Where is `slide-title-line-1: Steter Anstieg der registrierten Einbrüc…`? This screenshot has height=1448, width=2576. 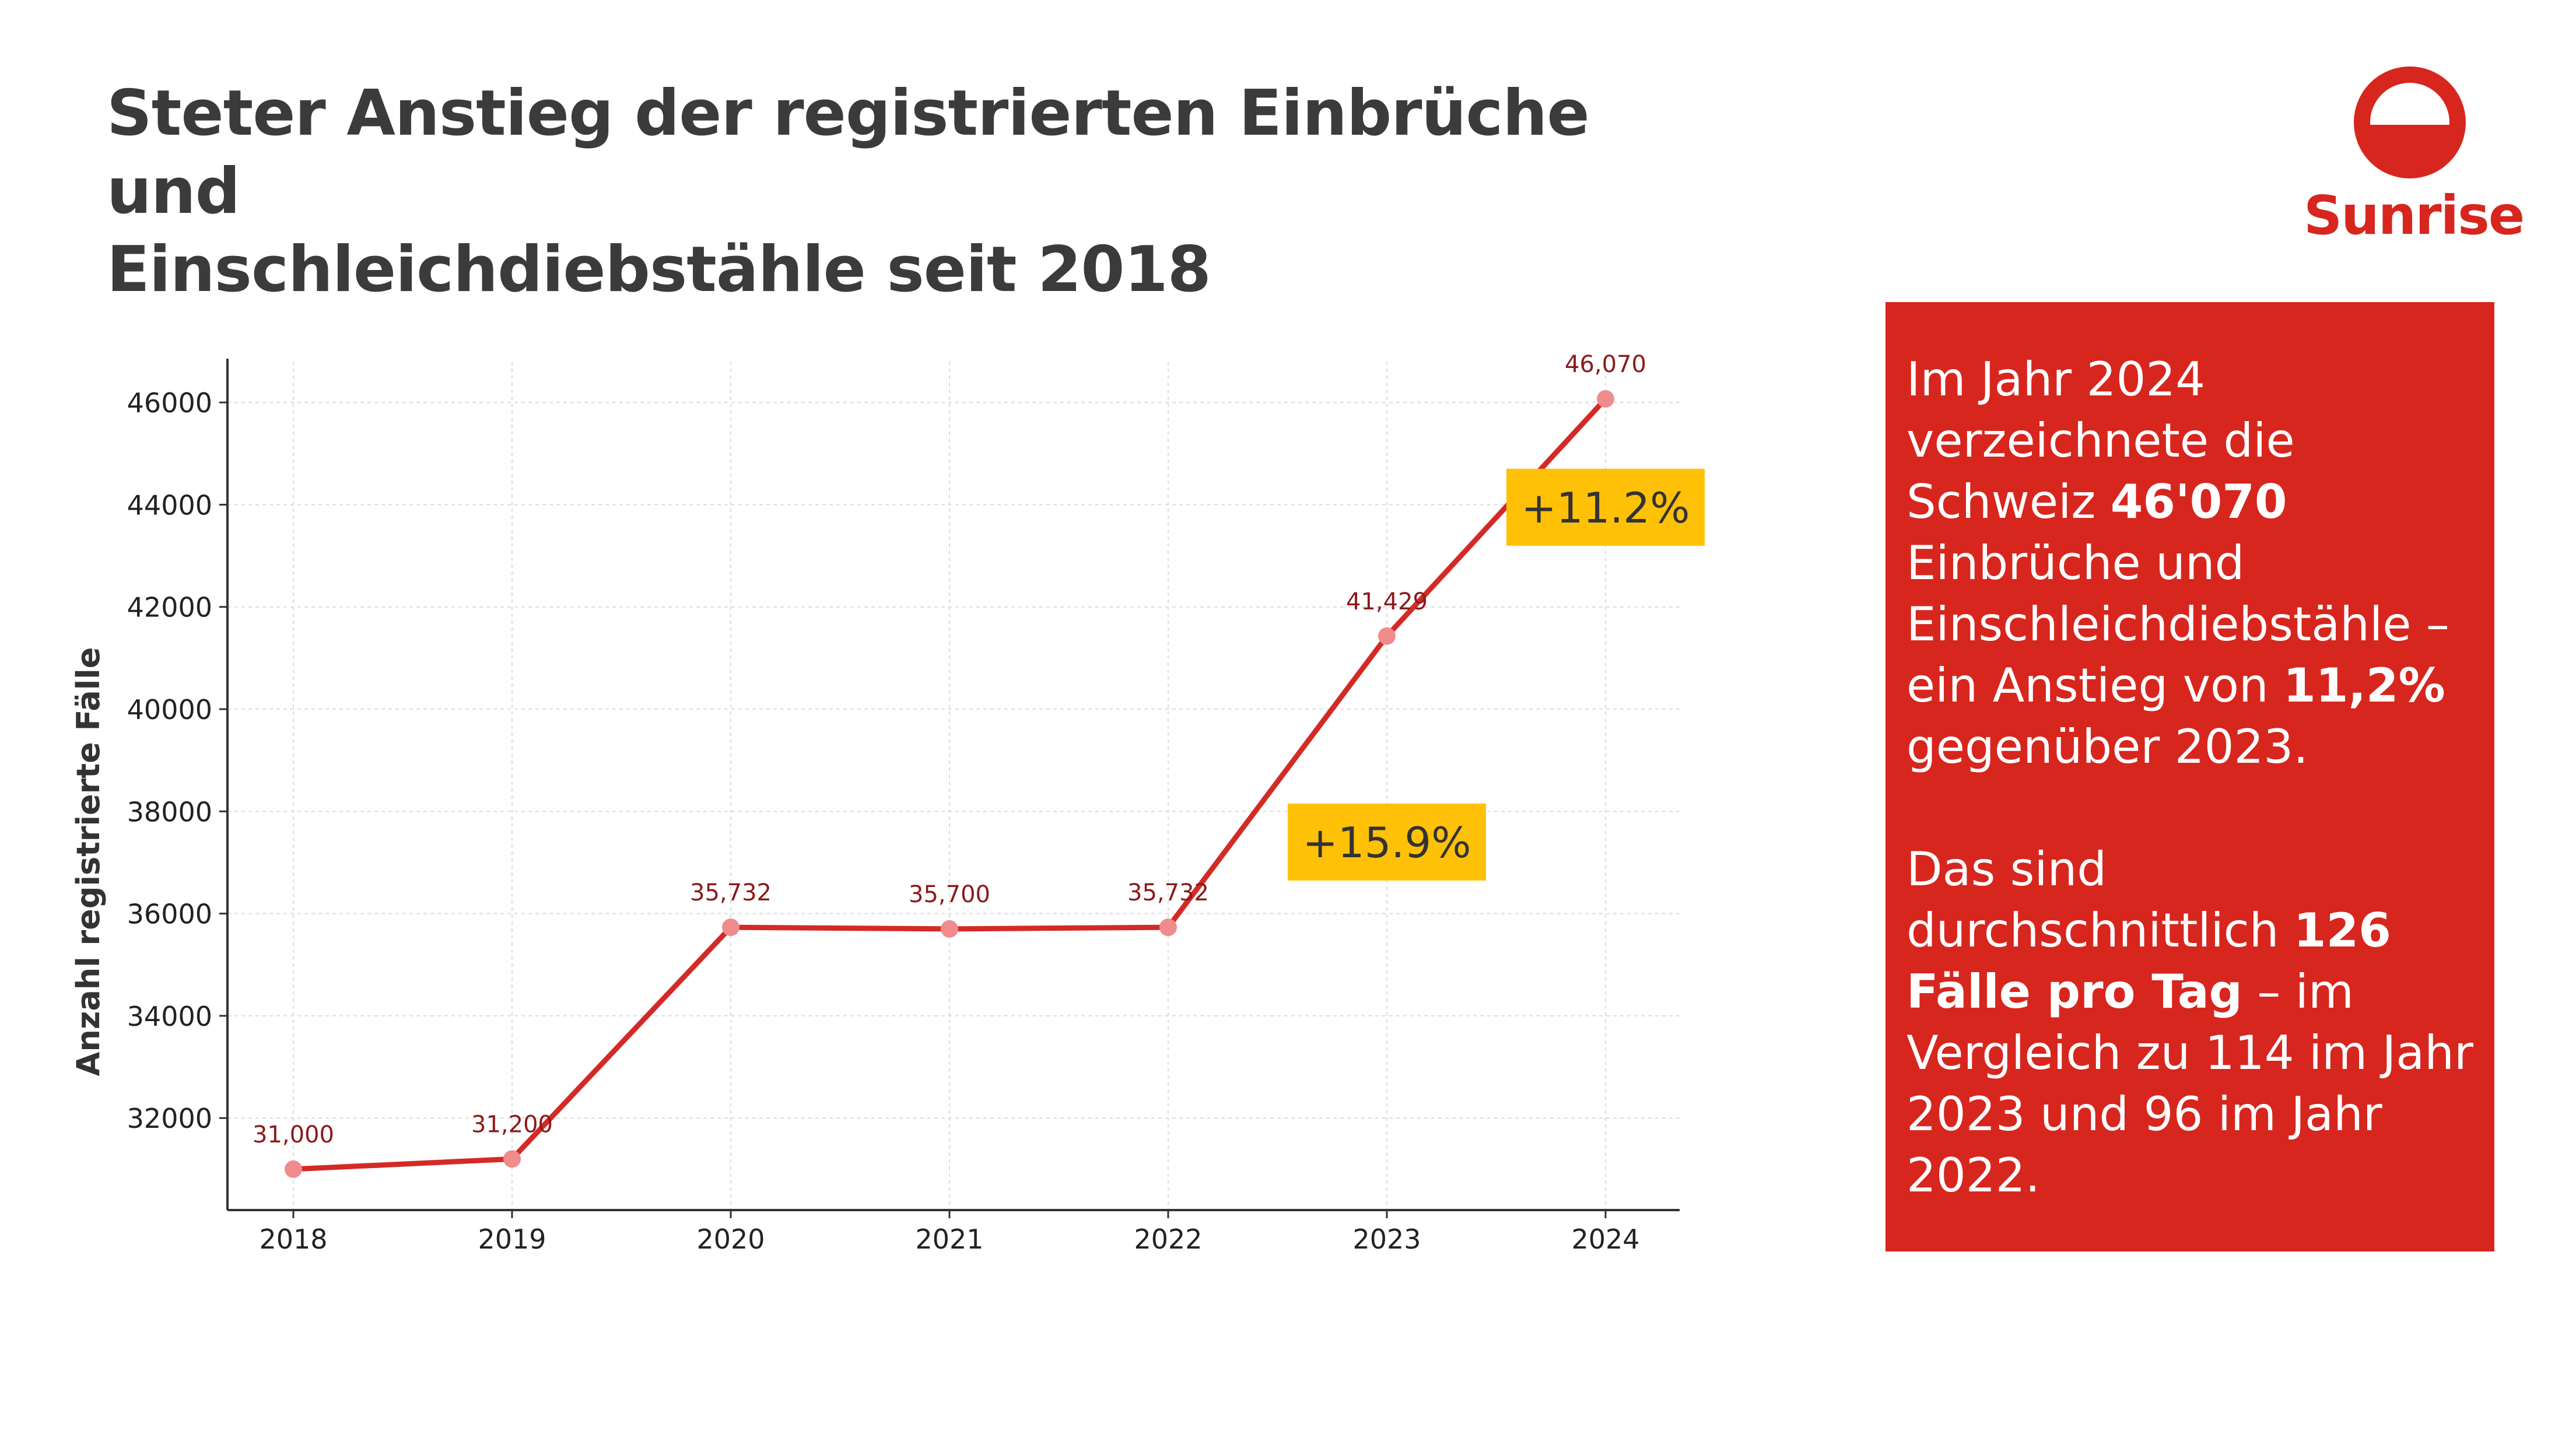
slide-title-line-1: Steter Anstieg der registrierten Einbrüc… is located at coordinates (848, 153).